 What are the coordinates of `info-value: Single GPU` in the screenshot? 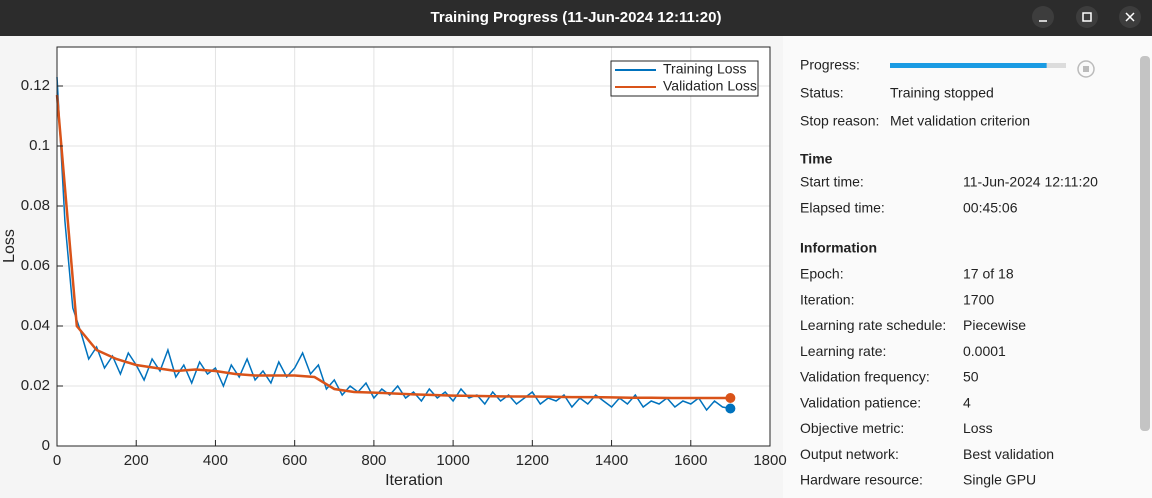 It's located at (999, 480).